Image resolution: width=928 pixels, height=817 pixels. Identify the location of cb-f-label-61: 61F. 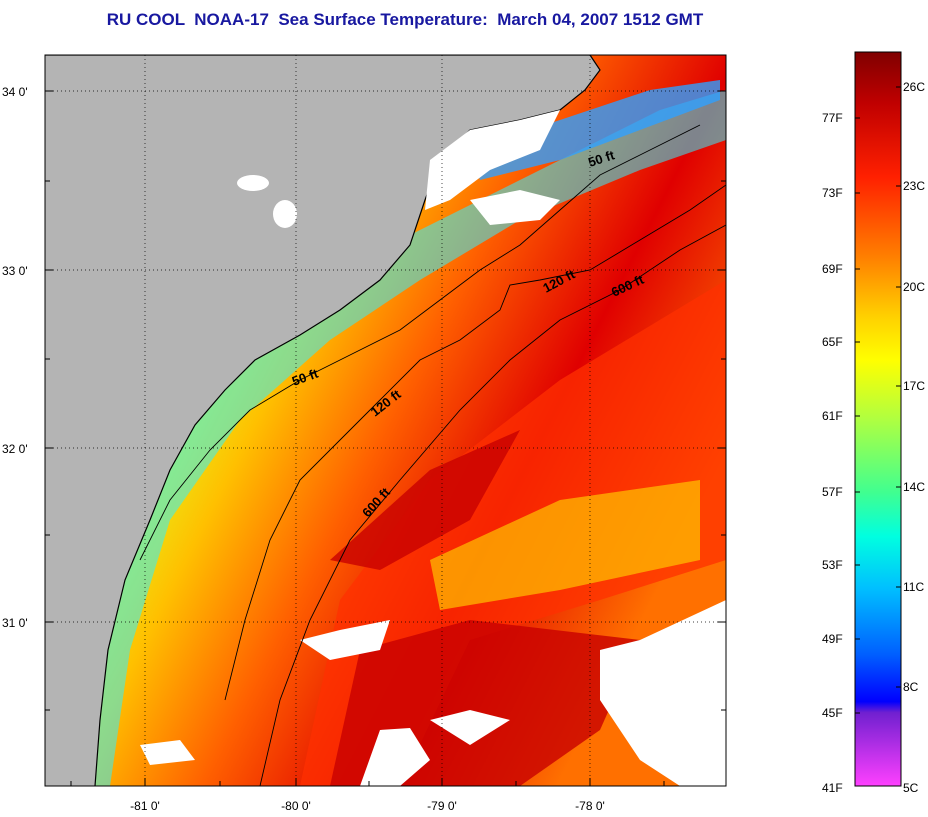
(832, 416).